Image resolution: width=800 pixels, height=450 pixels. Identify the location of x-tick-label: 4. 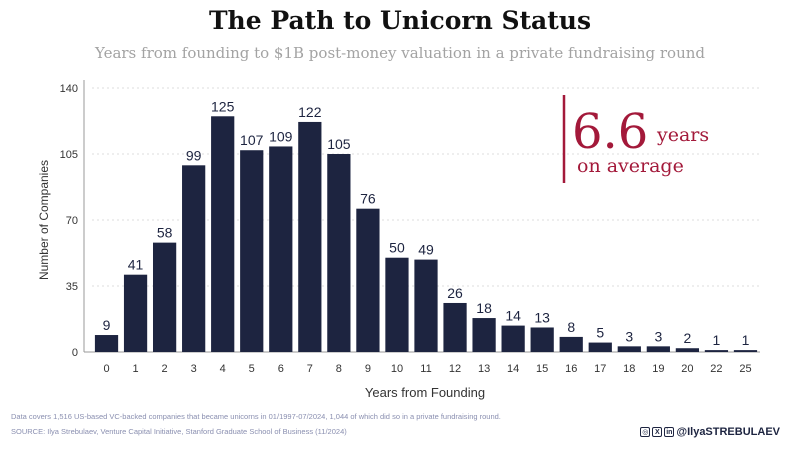
(223, 369).